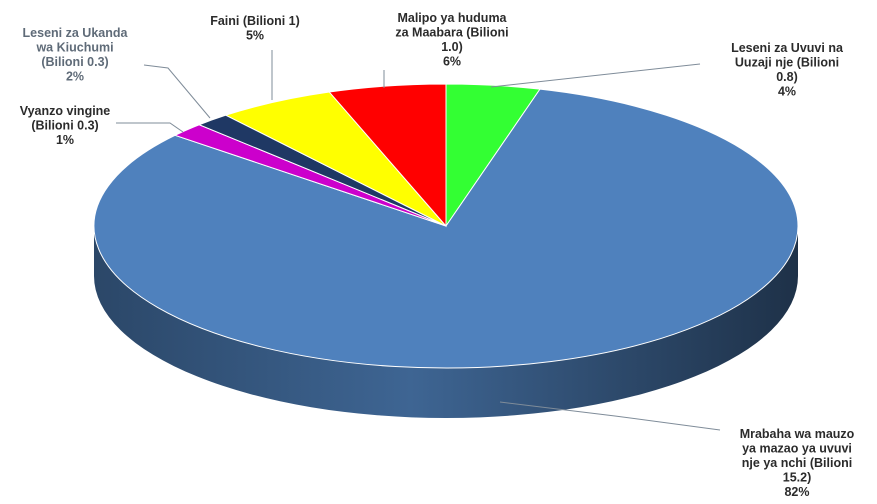 The image size is (877, 504). Describe the element at coordinates (451, 33) in the screenshot. I see `slice-label-line: za Maabara (Bilioni` at that location.